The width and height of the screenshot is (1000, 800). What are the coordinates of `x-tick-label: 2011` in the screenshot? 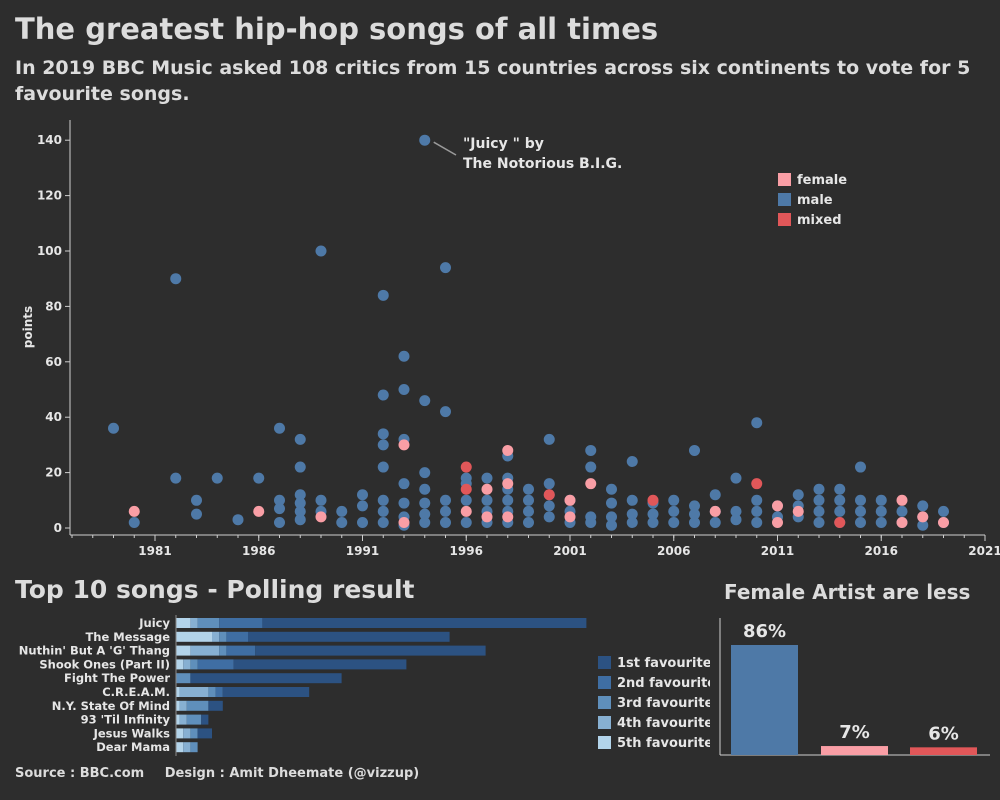 It's located at (777, 551).